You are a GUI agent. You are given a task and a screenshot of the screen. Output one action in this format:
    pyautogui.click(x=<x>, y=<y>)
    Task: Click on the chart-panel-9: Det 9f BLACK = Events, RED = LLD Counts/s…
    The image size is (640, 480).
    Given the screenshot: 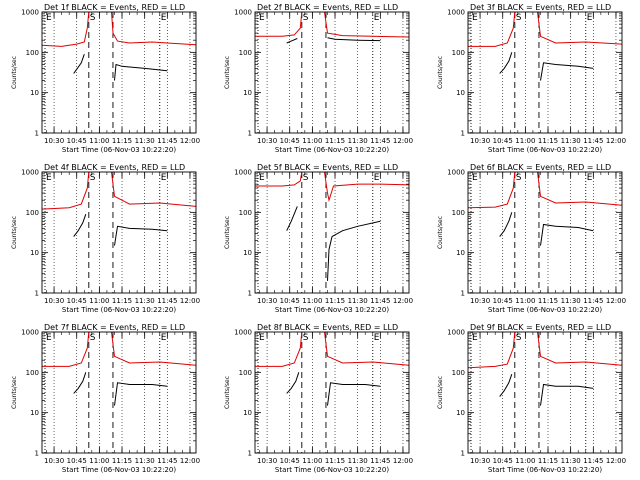 What is the action you would take?
    pyautogui.click(x=531, y=398)
    